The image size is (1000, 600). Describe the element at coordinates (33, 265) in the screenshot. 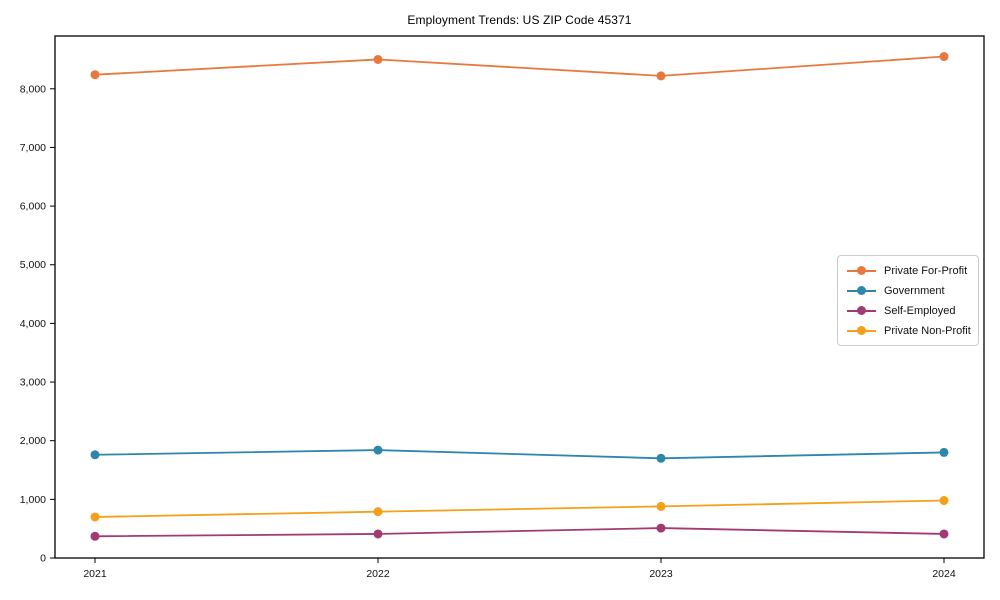

I see `y-tick-label: 5,000` at that location.